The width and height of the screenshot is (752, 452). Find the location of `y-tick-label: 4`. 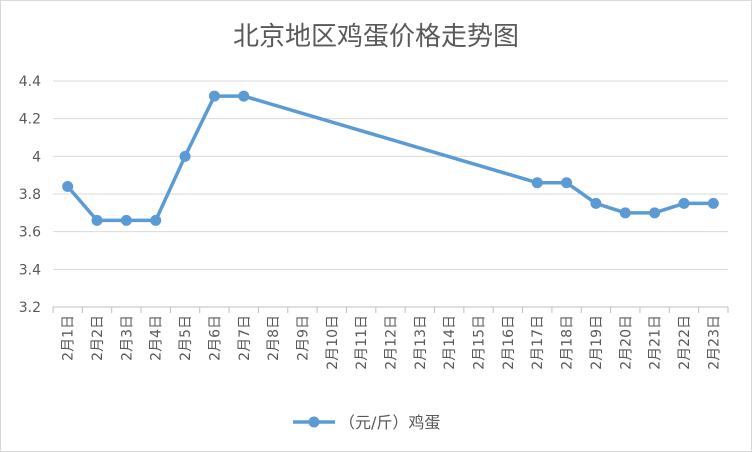

y-tick-label: 4 is located at coordinates (36, 157).